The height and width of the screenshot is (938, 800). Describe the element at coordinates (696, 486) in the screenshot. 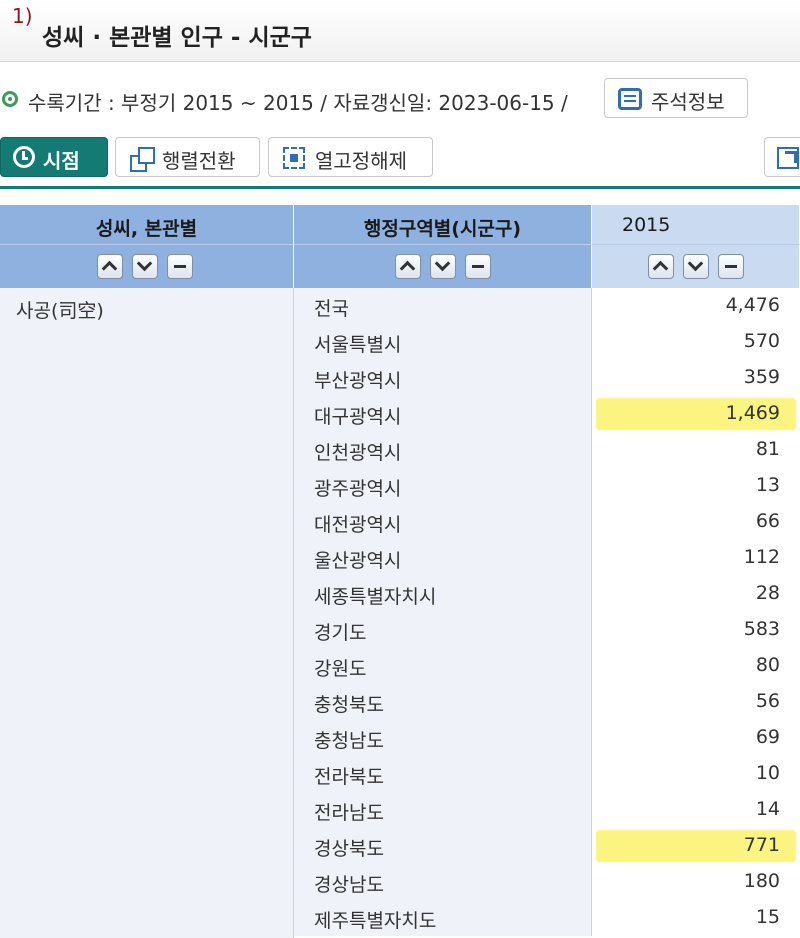

I see `value-cell: 13` at that location.